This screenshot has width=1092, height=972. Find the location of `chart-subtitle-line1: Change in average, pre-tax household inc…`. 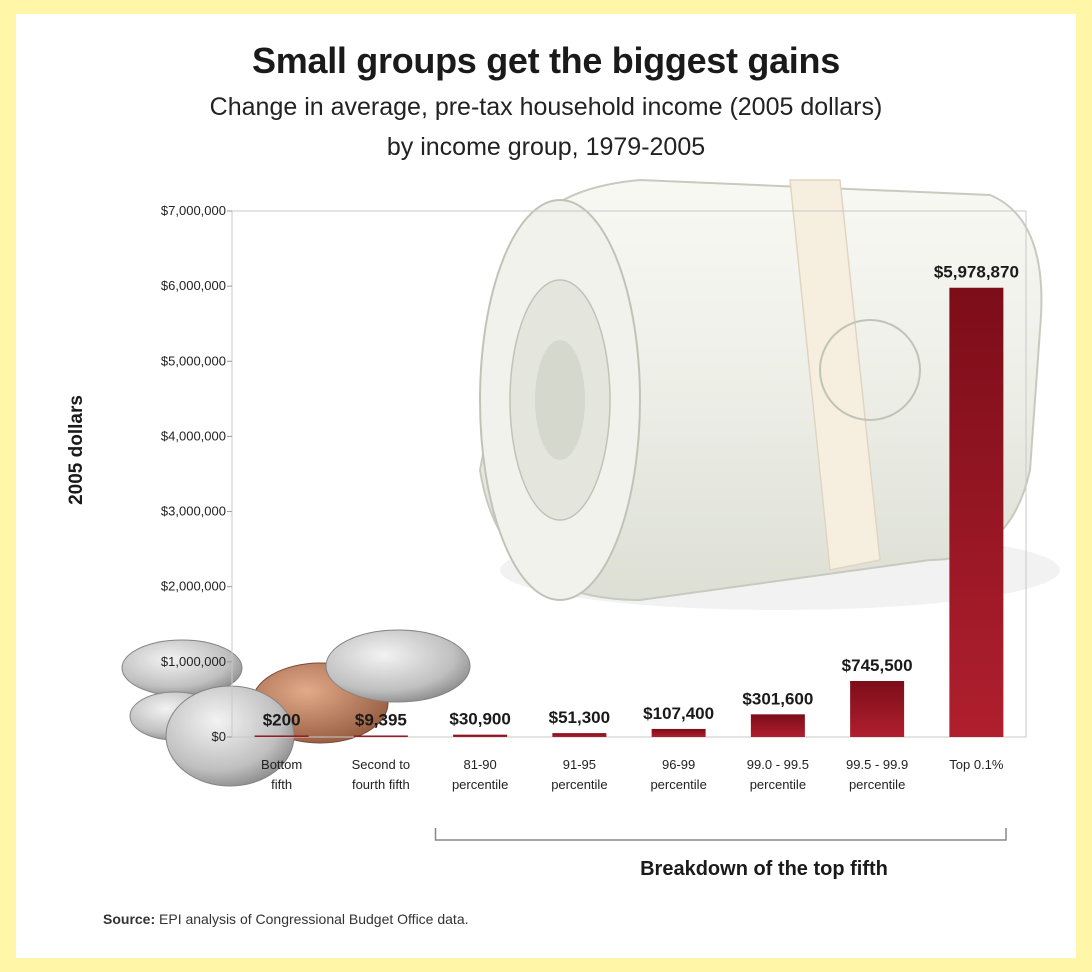

chart-subtitle-line1: Change in average, pre-tax household inc… is located at coordinates (546, 107).